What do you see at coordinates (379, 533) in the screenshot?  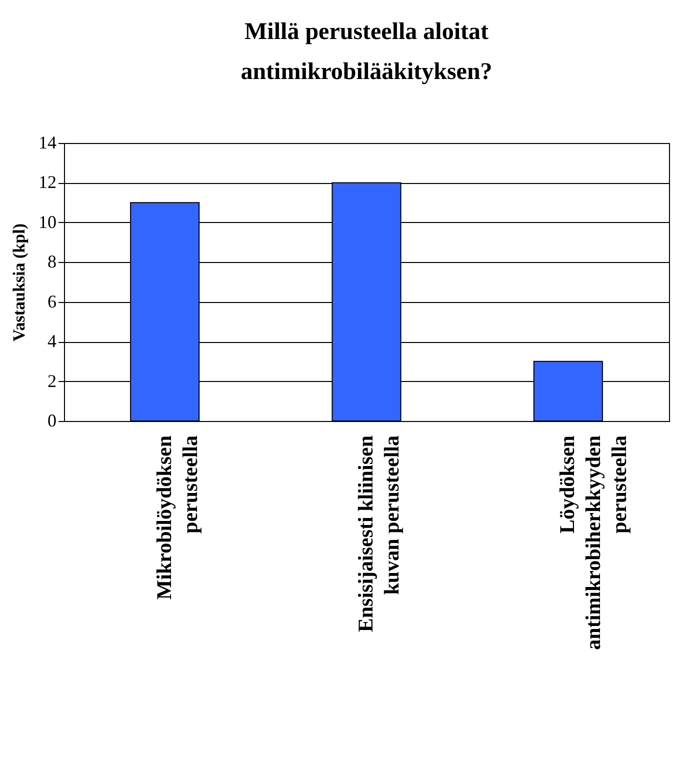 I see `x-tick-label: Ensisijaisesti kliinisen kuvan perusteella` at bounding box center [379, 533].